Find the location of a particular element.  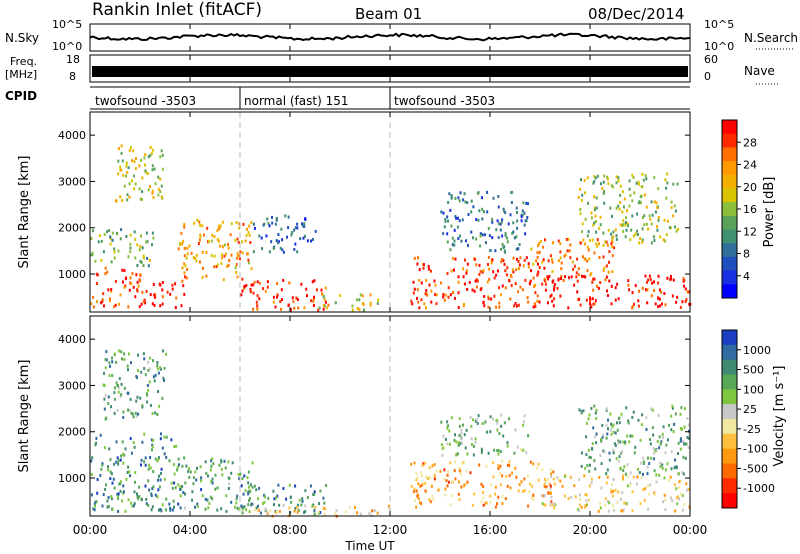

colorbar-swatch is located at coordinates (729, 168).